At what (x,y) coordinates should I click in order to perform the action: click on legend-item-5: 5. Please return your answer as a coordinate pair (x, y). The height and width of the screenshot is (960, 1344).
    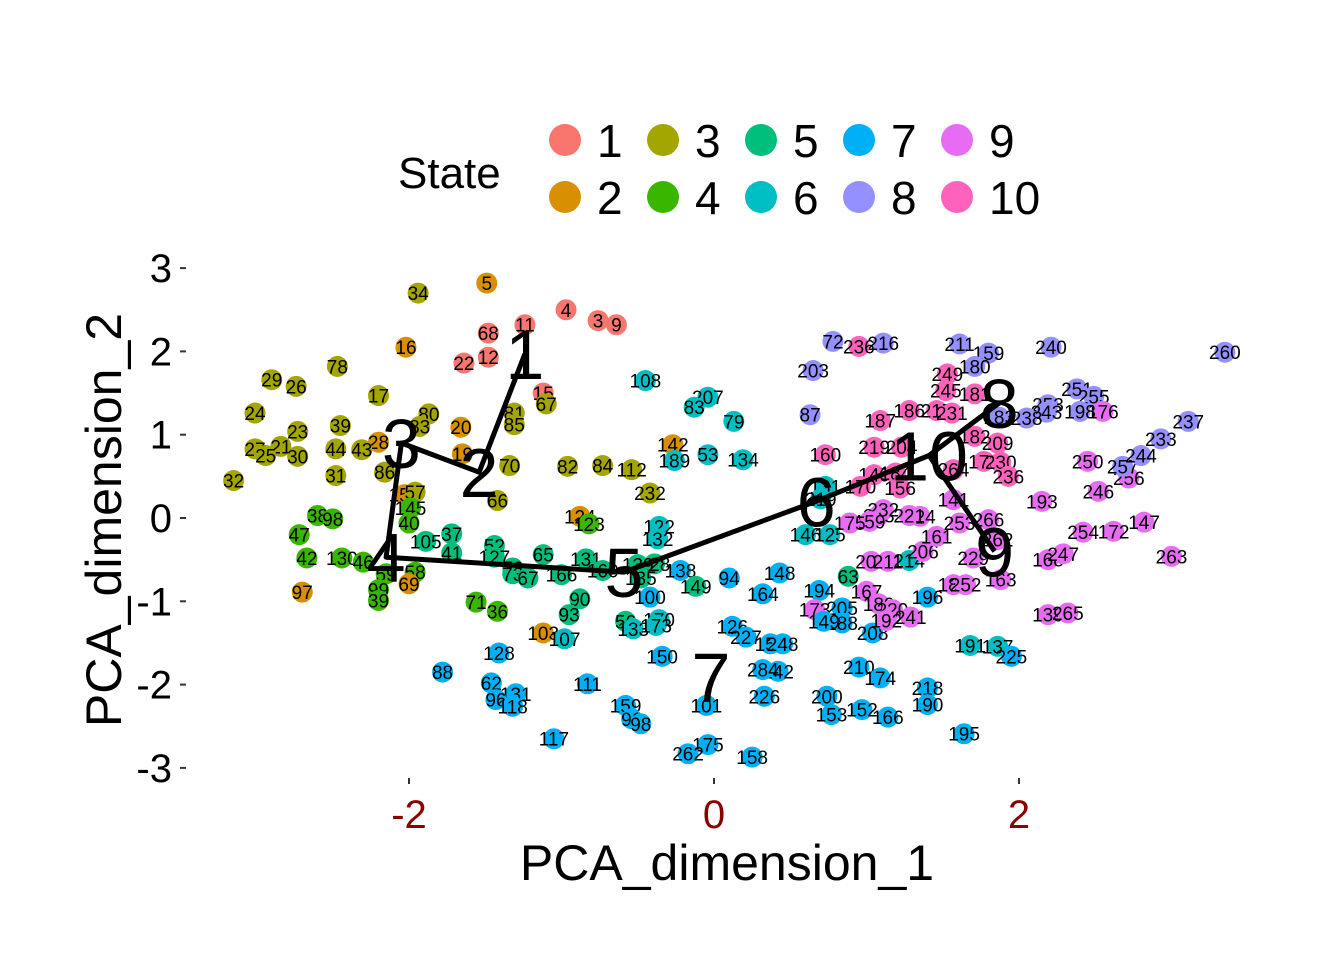
    Looking at the image, I should click on (782, 141).